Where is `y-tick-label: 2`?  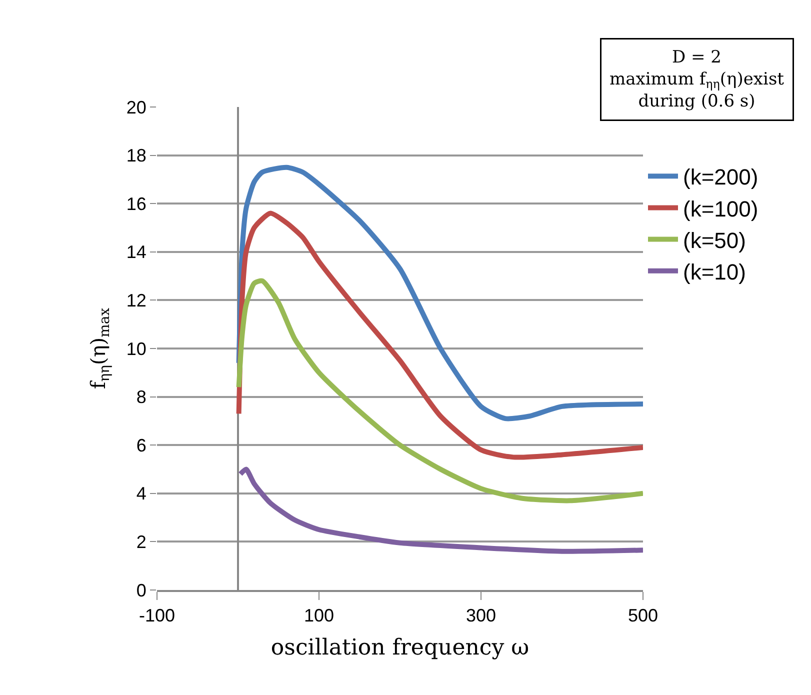 y-tick-label: 2 is located at coordinates (141, 542).